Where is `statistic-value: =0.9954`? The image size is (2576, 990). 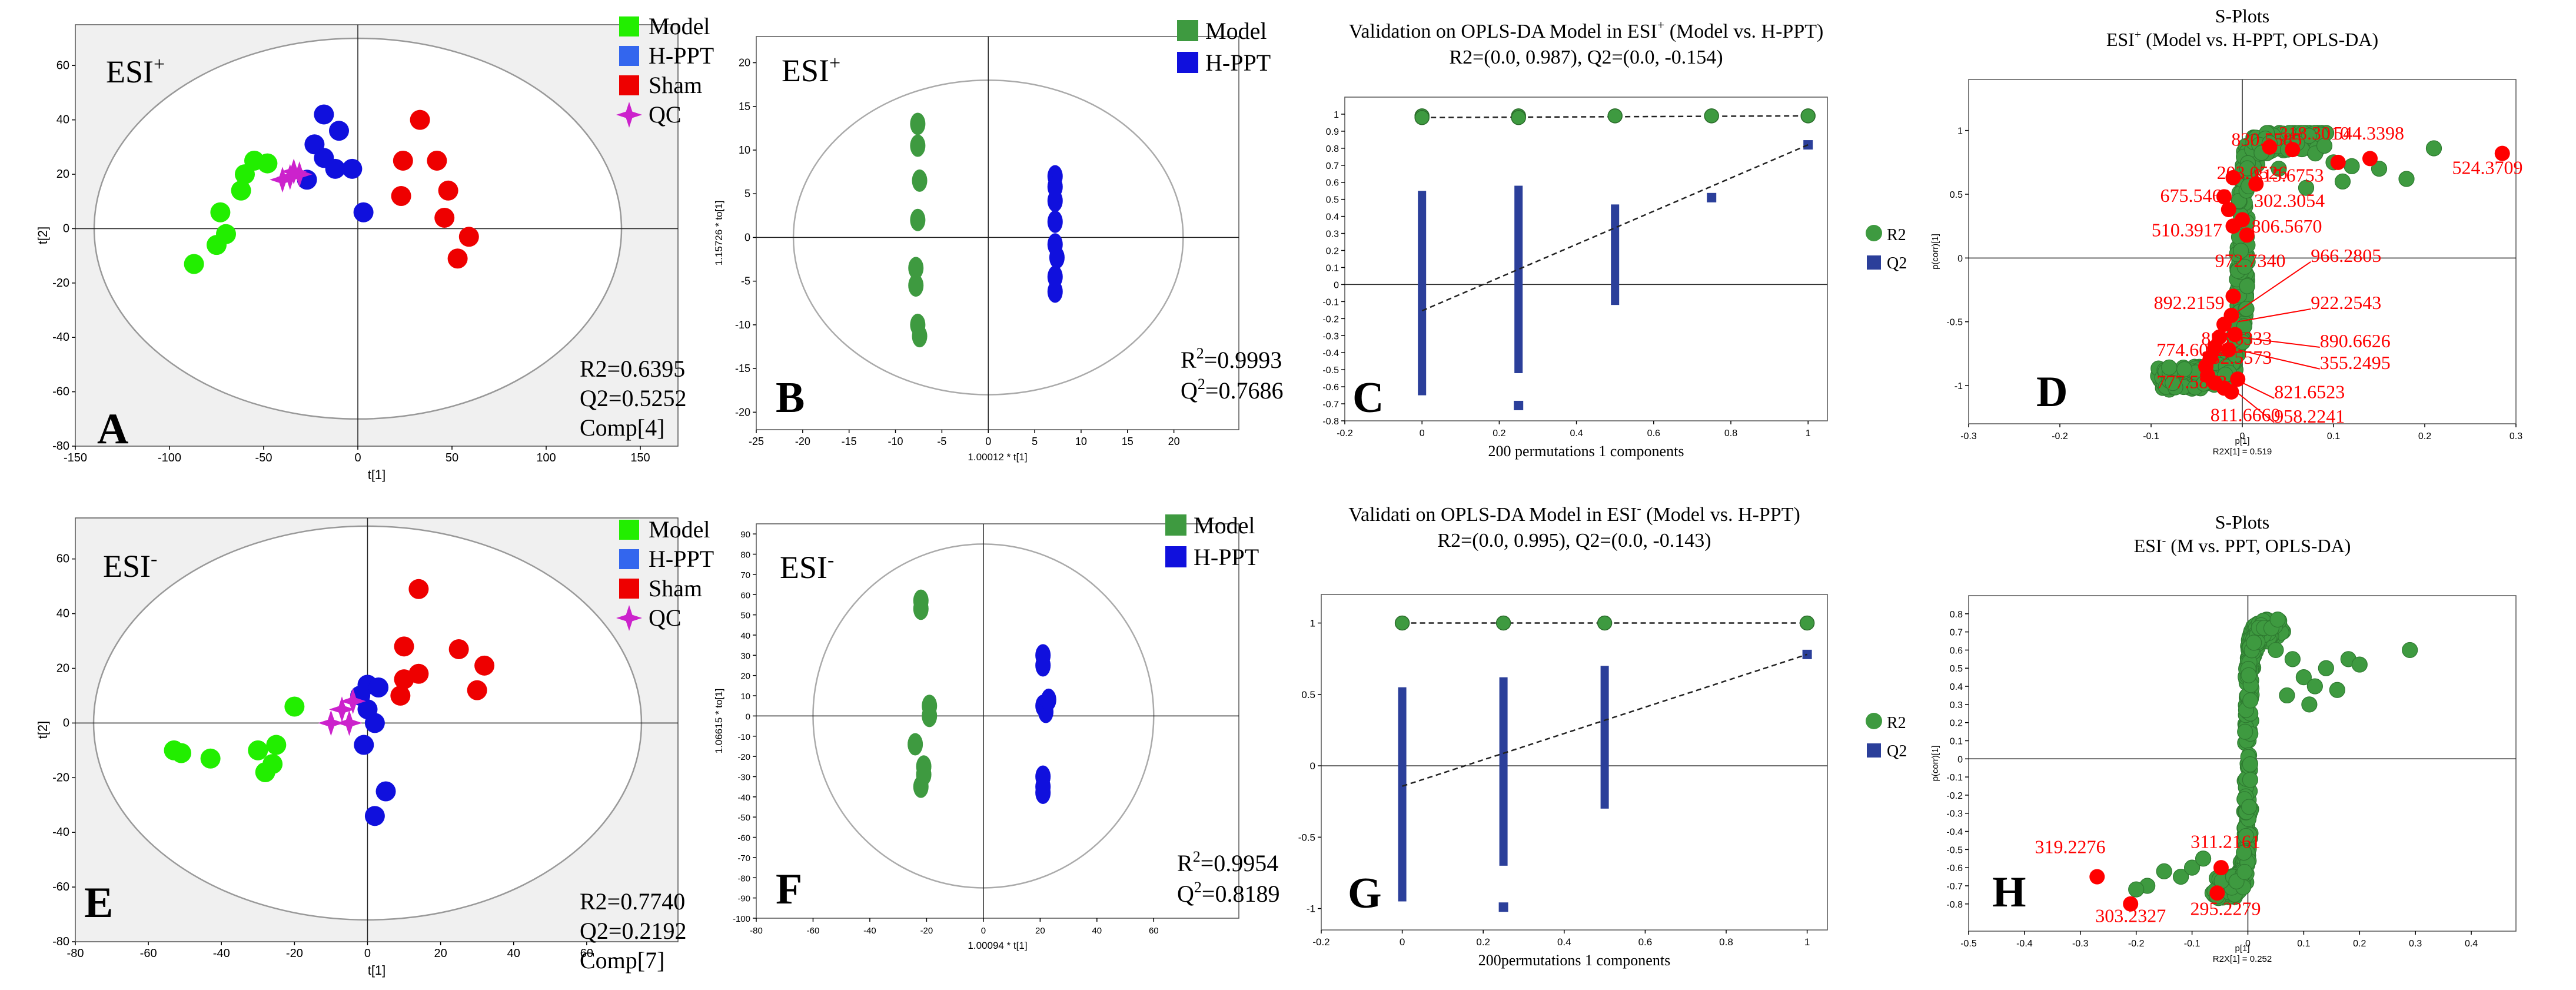
statistic-value: =0.9954 is located at coordinates (1240, 863).